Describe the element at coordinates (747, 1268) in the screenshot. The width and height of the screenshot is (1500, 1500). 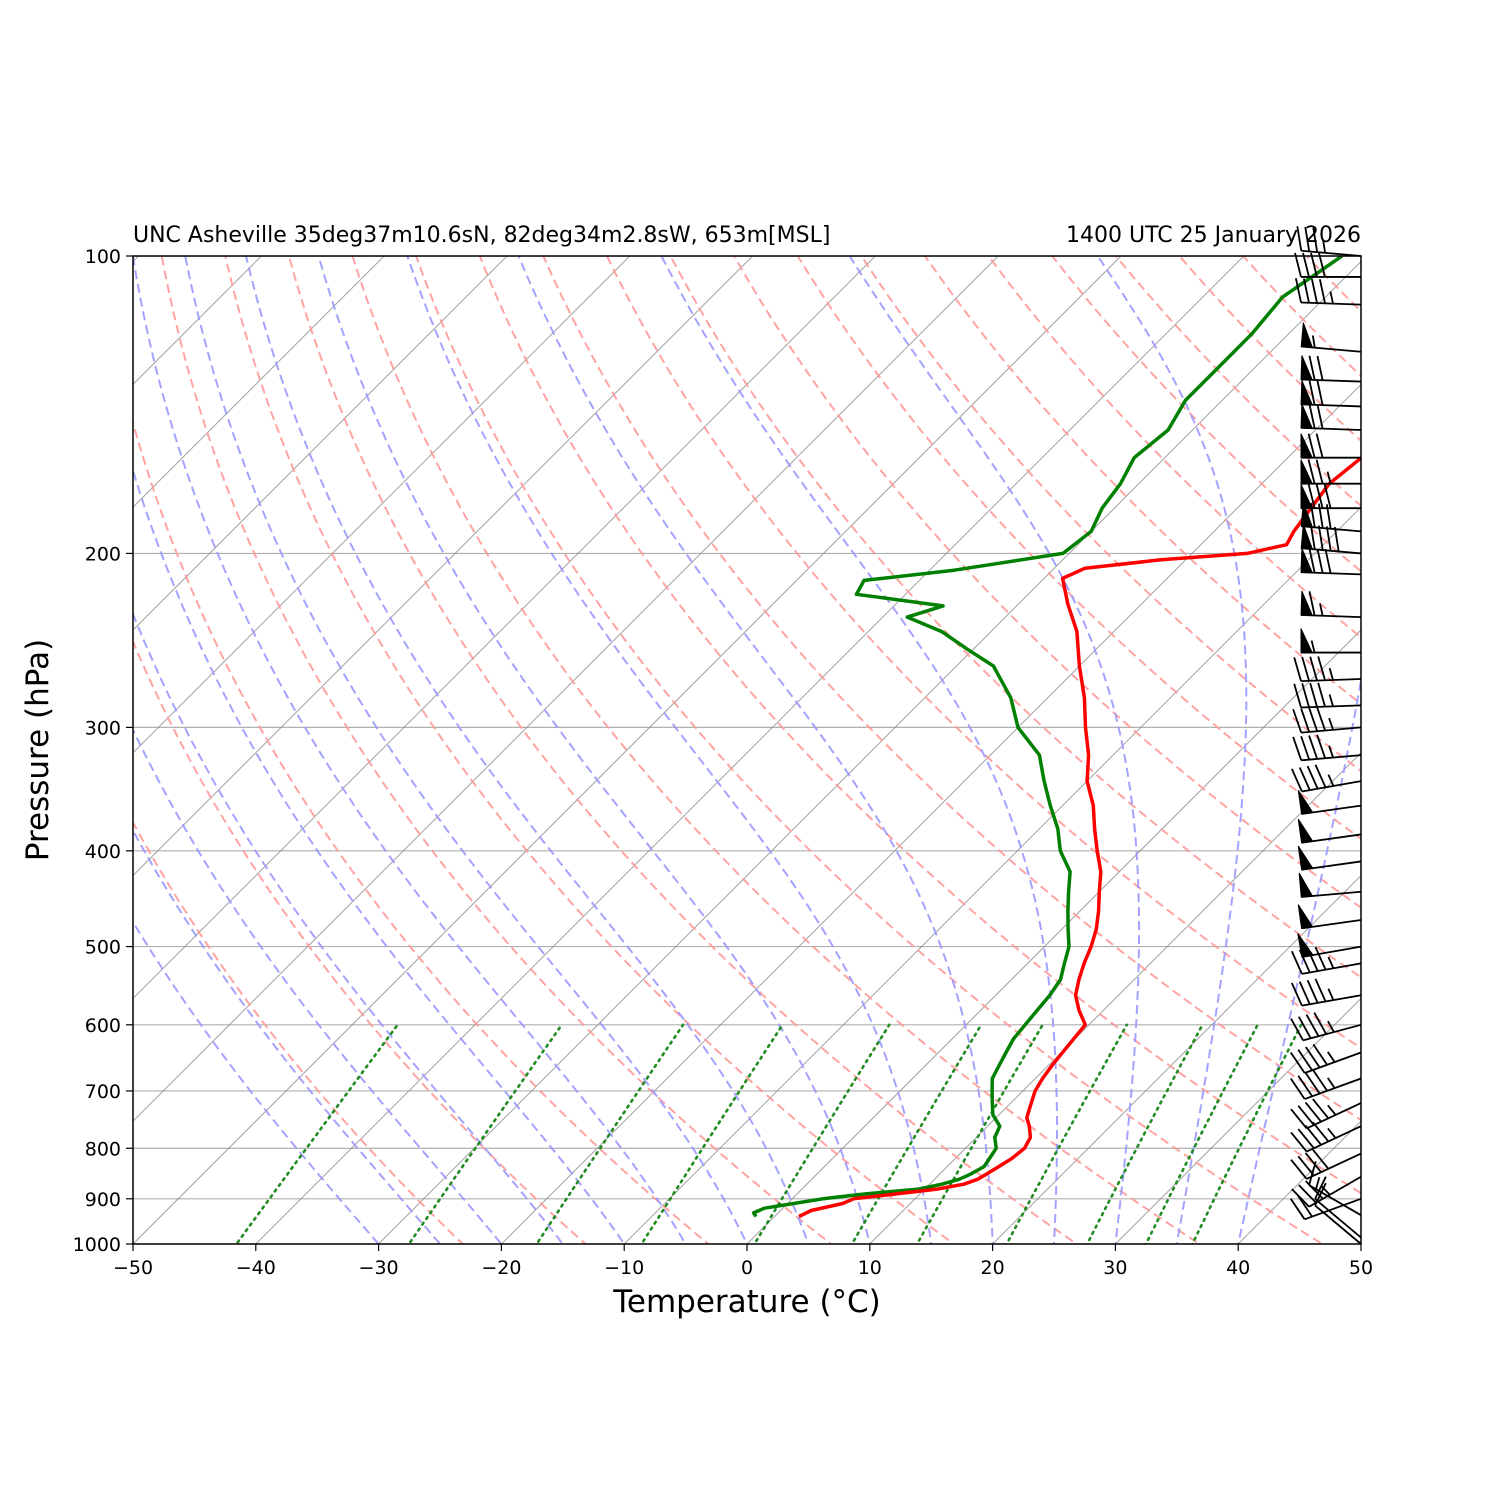
I see `x-tick-label: 0` at that location.